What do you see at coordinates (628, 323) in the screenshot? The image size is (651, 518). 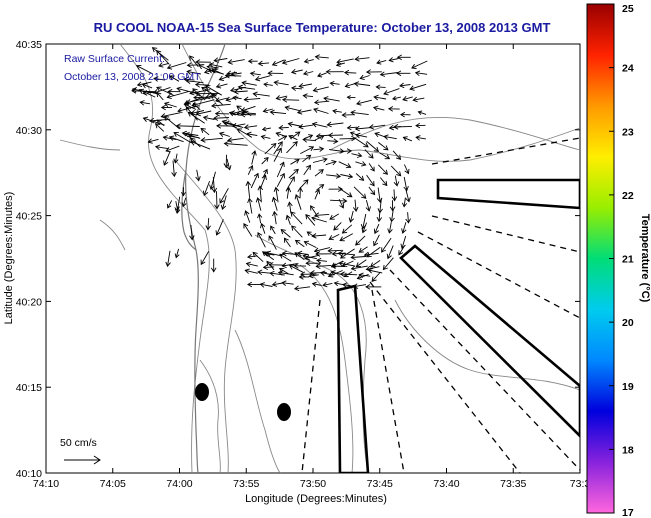 I see `colorbar-tick-label: 20` at bounding box center [628, 323].